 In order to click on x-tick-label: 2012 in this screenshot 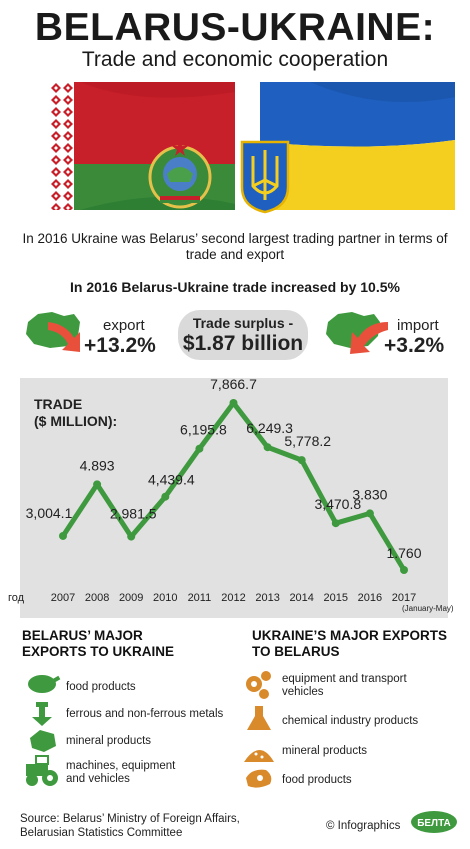, I will do `click(233, 598)`.